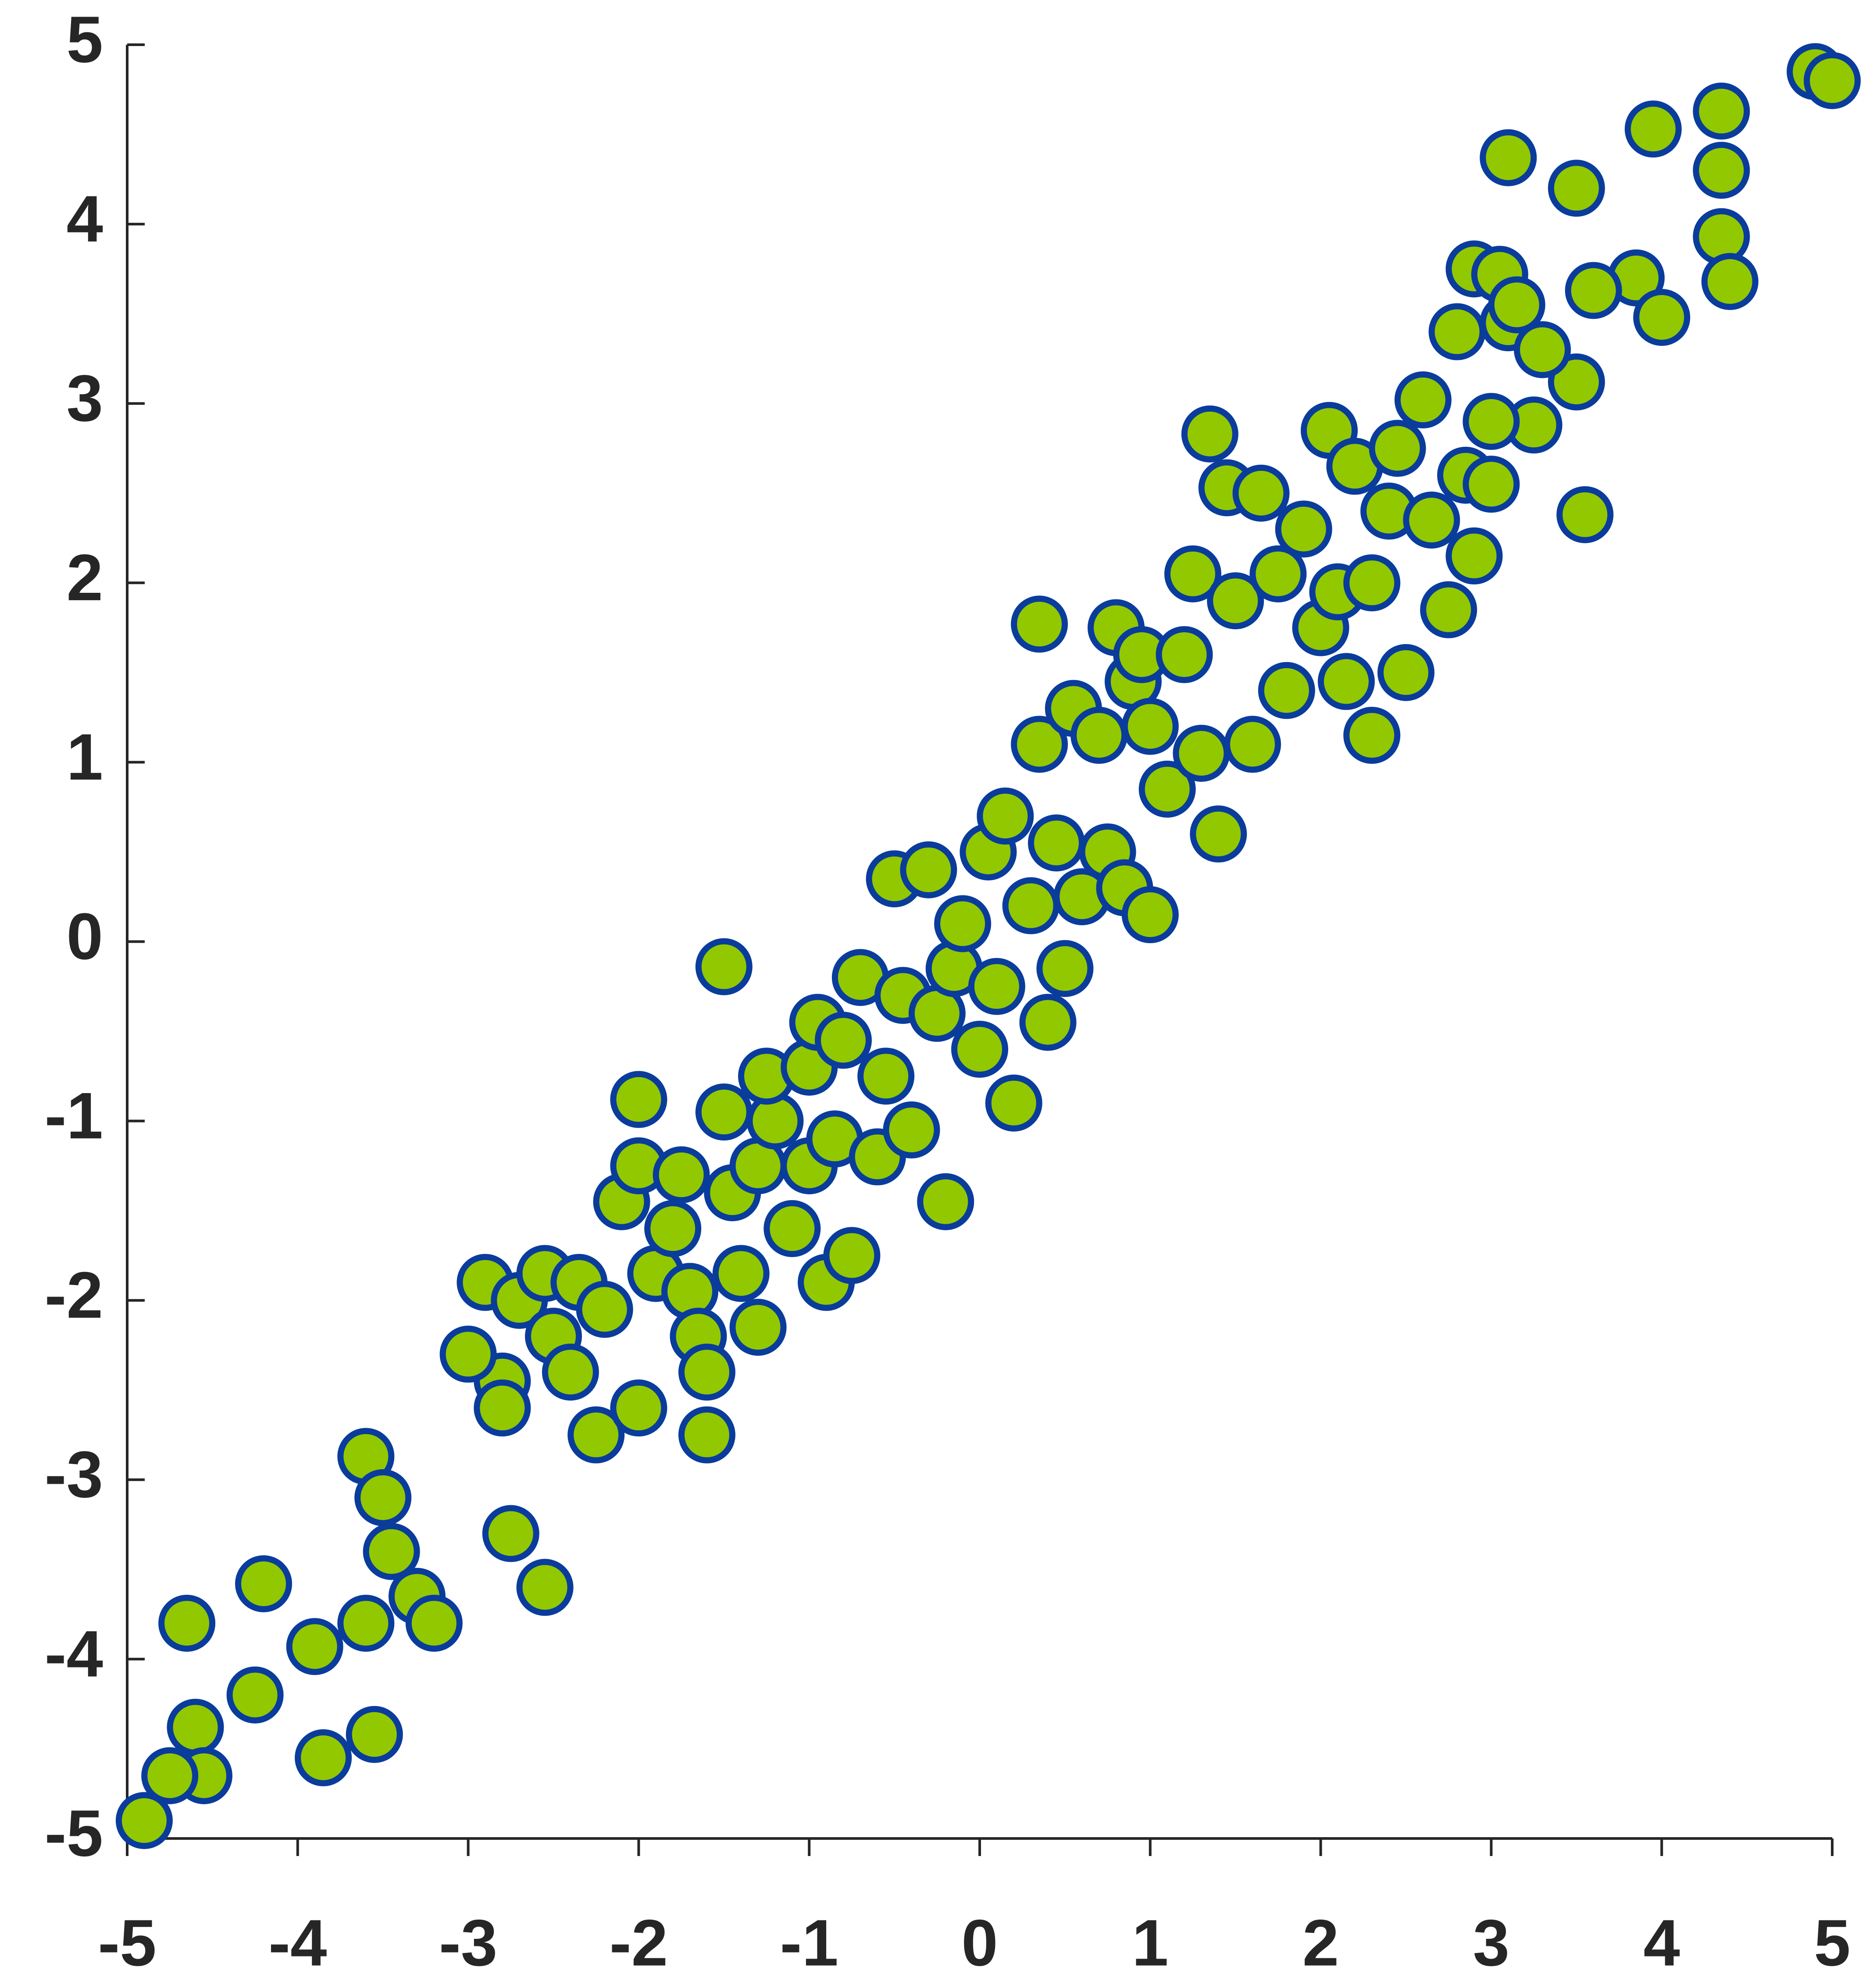 The width and height of the screenshot is (1873, 1988). I want to click on y-tick-label: -2, so click(74, 1295).